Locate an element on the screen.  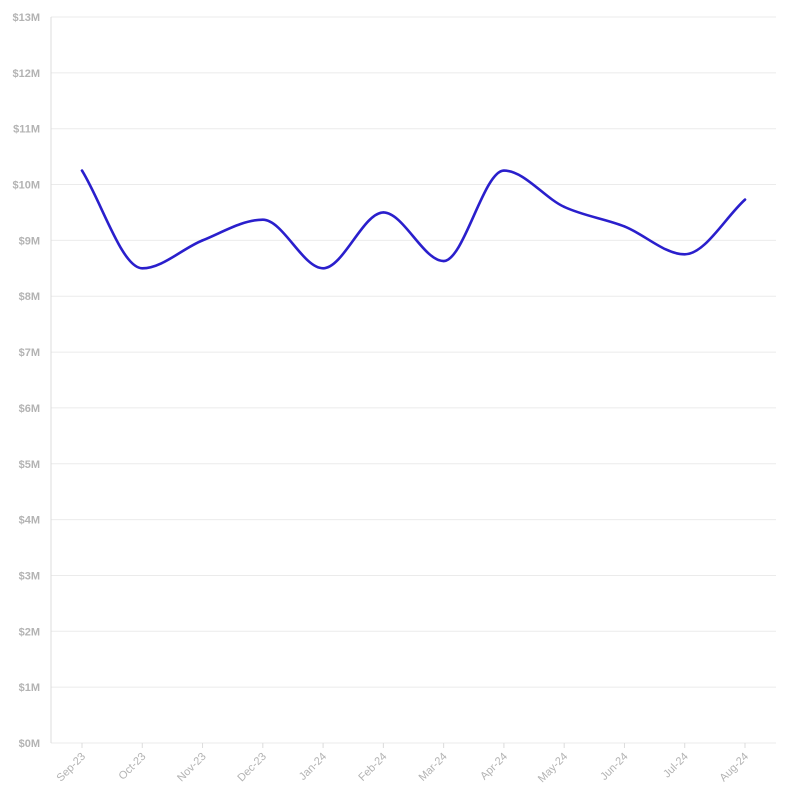
y-tick-label: $1M is located at coordinates (29, 688).